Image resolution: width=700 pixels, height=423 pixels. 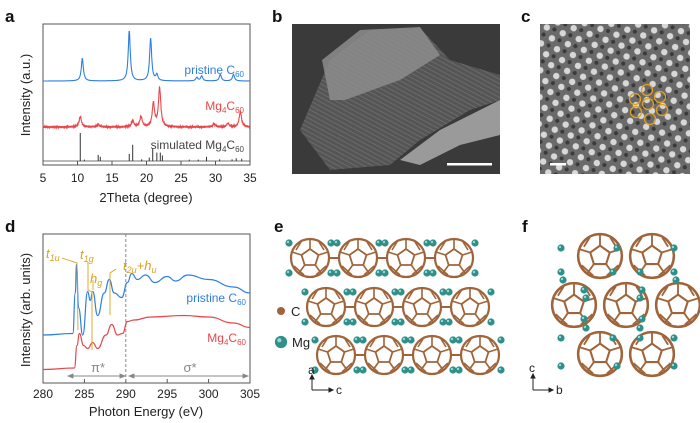 I want to click on x-tick-label: 35, so click(x=250, y=178).